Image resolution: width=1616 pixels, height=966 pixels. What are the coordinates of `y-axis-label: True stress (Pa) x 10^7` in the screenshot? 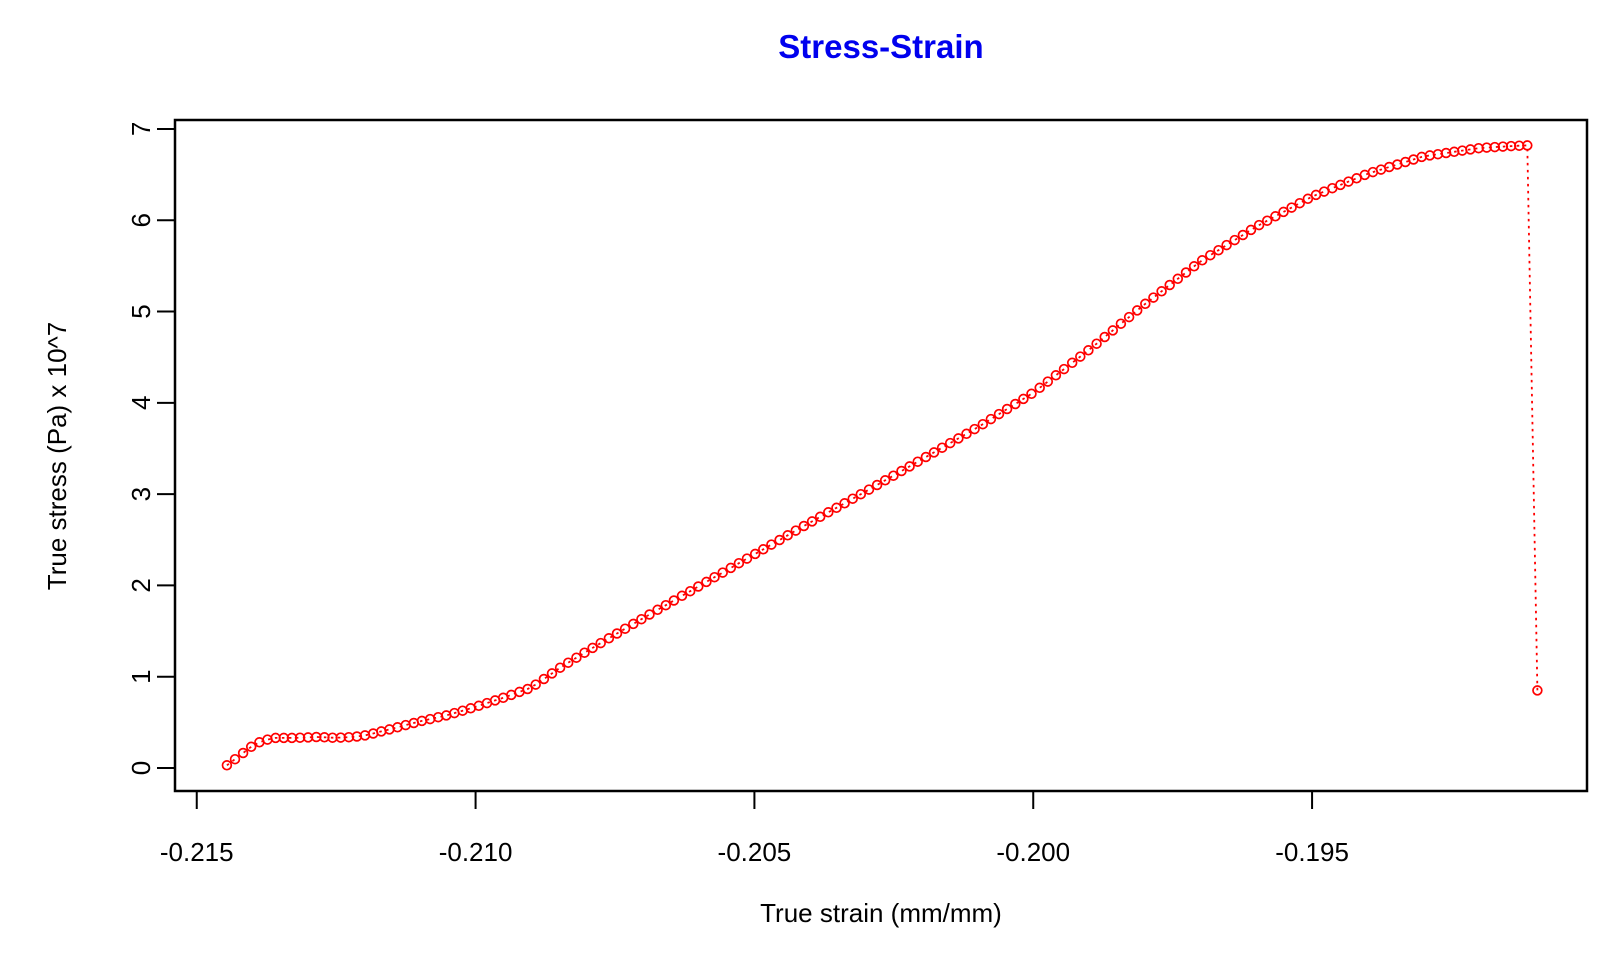 It's located at (57, 456).